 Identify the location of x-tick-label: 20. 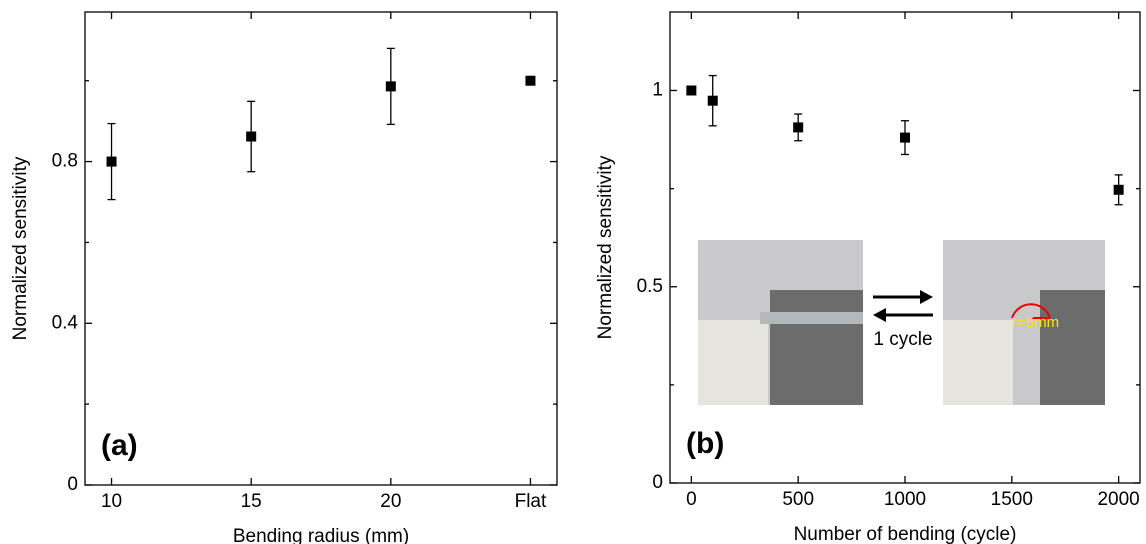
(390, 501).